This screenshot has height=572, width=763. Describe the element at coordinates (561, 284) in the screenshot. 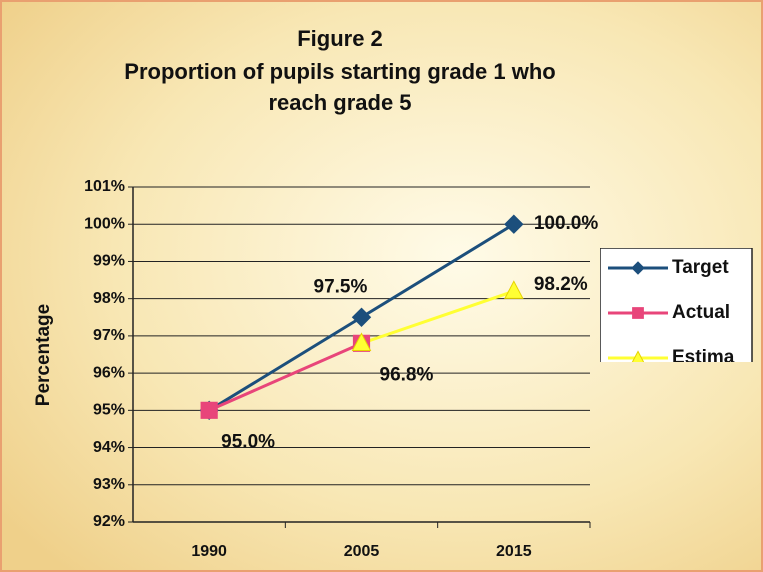

I see `data-label: 98.2%` at that location.